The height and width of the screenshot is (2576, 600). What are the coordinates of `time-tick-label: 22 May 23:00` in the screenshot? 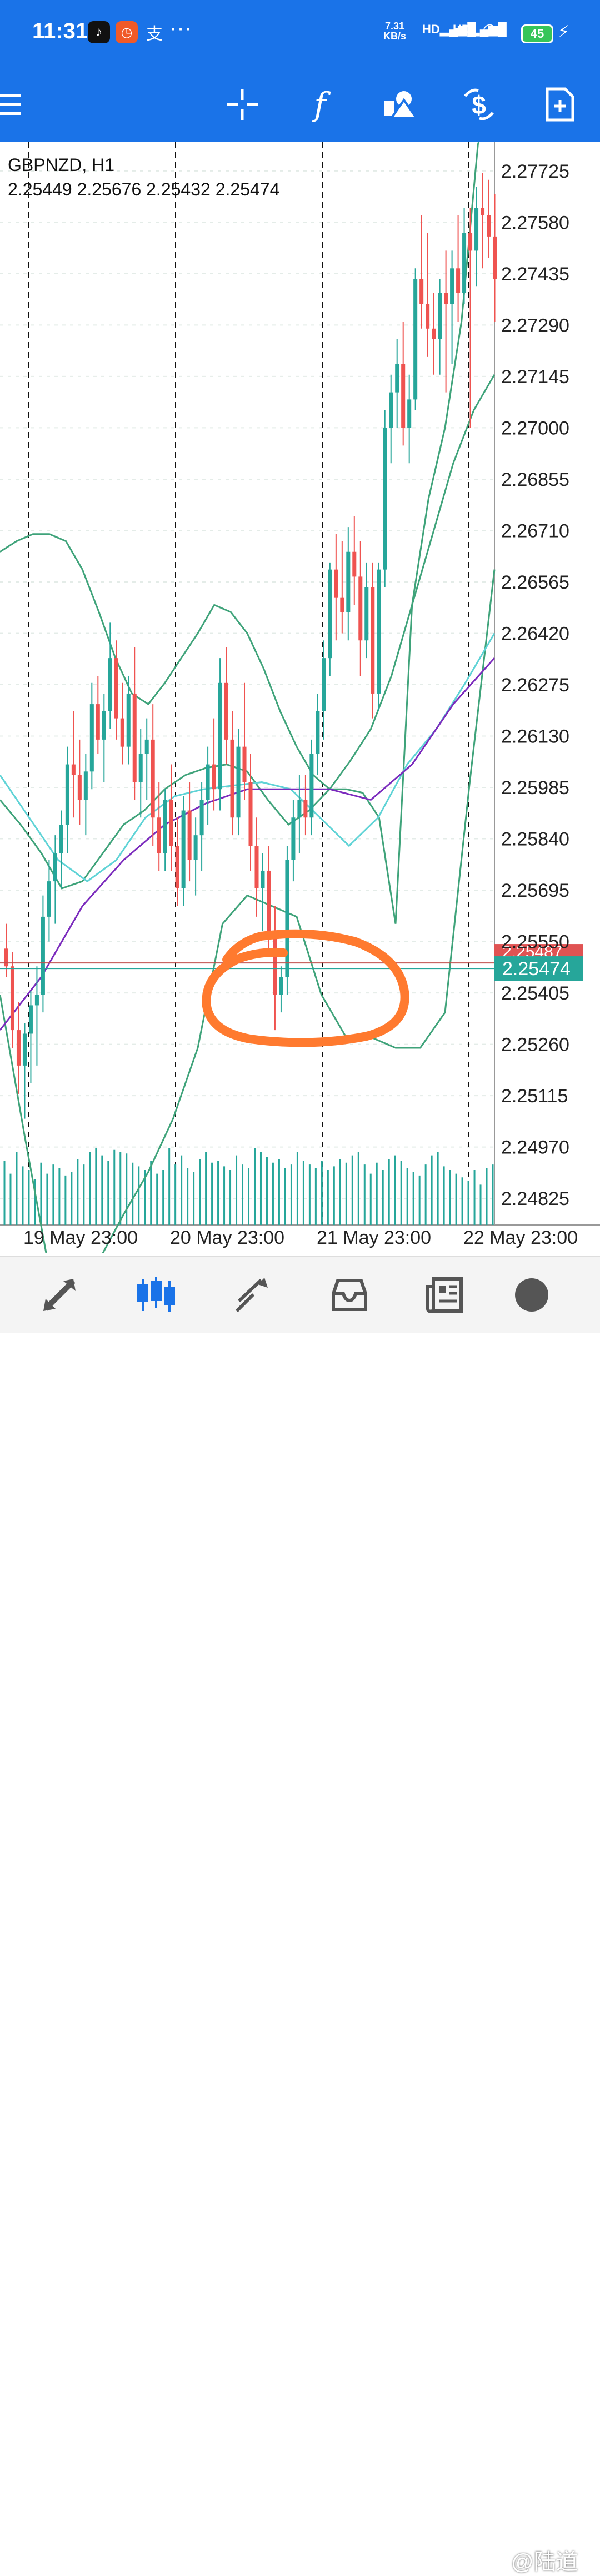 It's located at (520, 1237).